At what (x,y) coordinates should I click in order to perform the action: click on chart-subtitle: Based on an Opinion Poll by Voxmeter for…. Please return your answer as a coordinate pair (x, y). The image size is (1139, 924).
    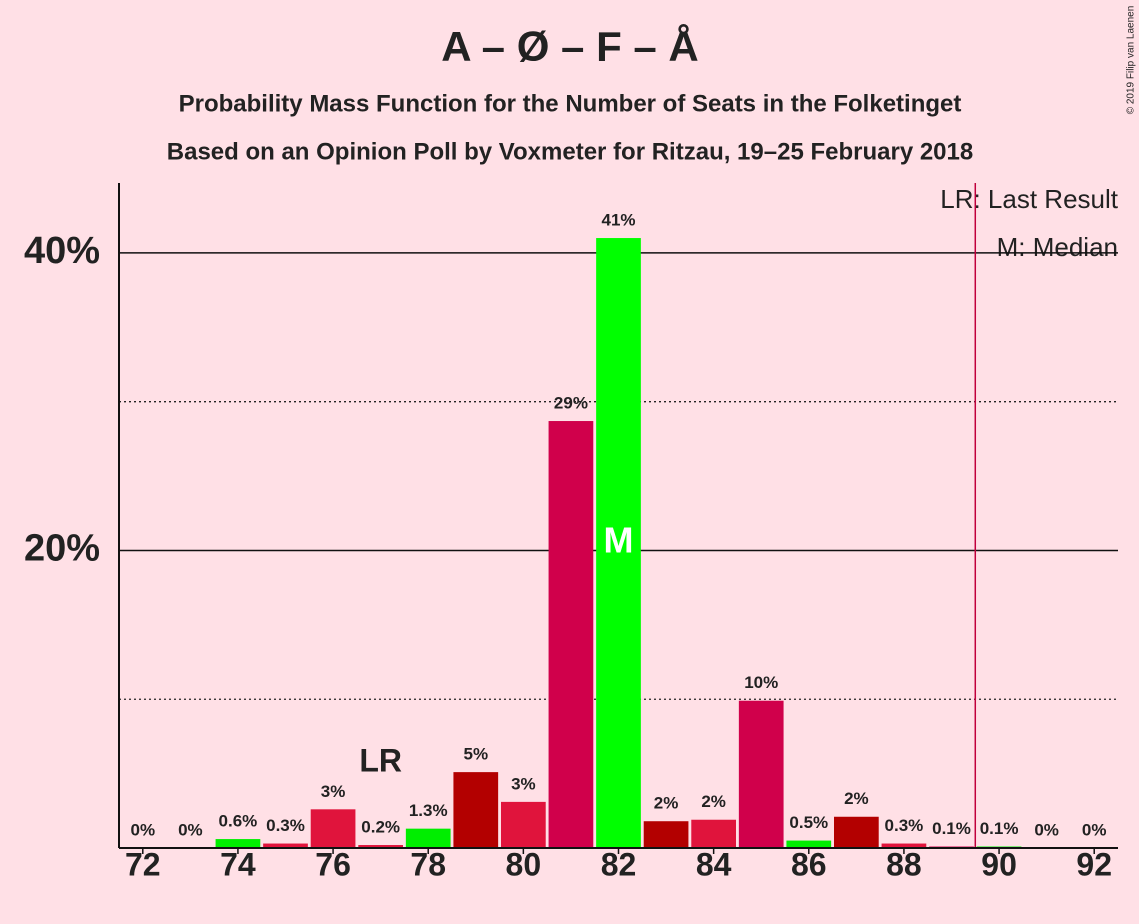
    Looking at the image, I should click on (570, 151).